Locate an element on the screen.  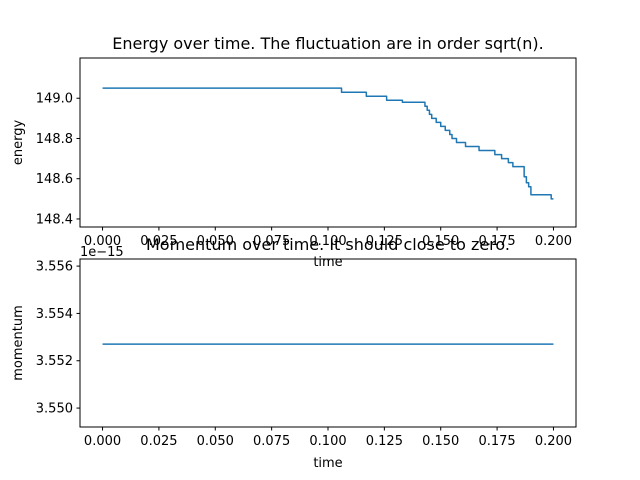
energy-x-tick-label: 0.025 is located at coordinates (158, 241).